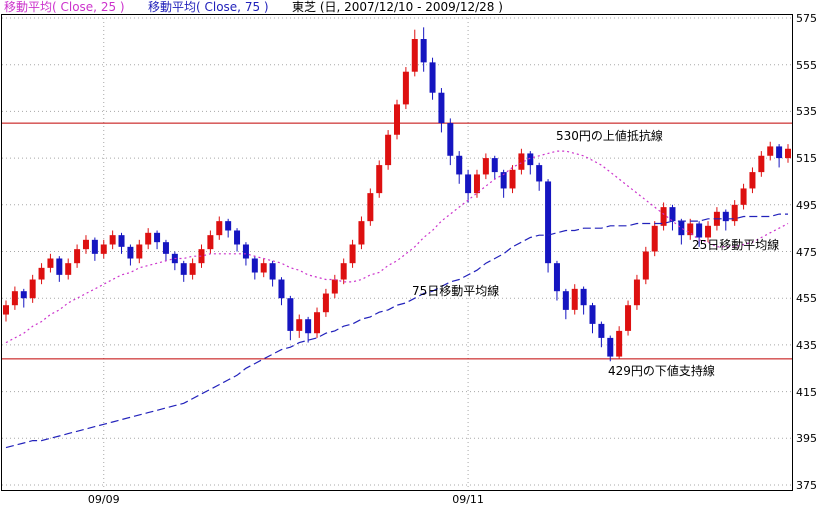 The height and width of the screenshot is (511, 839). I want to click on annotation-ma25-line: 25日移動平均線, so click(736, 245).